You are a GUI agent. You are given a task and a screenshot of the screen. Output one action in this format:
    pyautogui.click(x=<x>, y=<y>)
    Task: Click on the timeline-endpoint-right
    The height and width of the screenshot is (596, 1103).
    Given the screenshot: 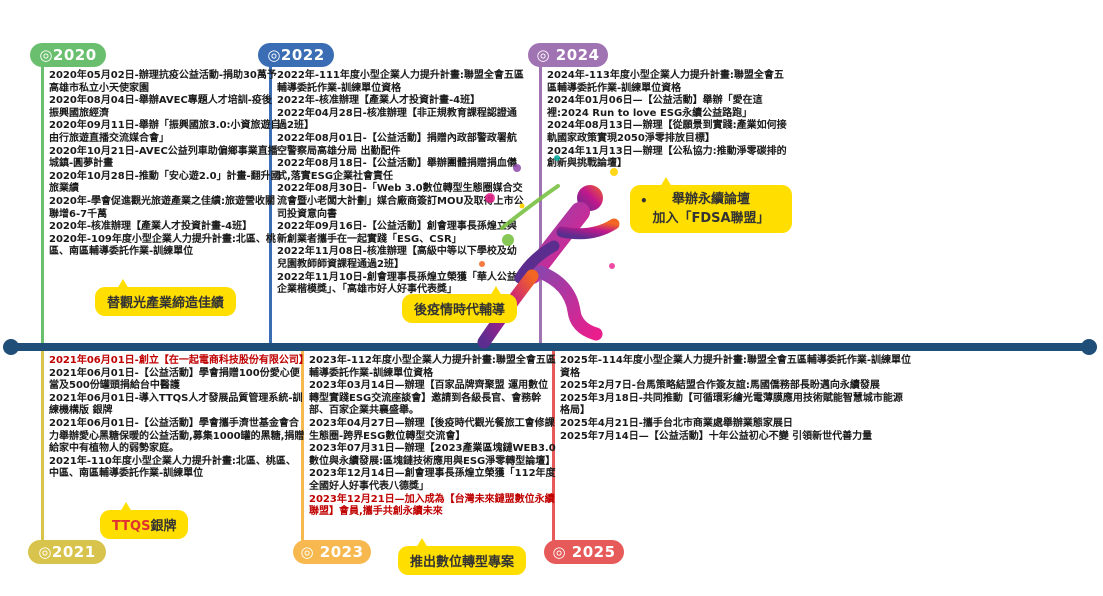 What is the action you would take?
    pyautogui.click(x=1089, y=347)
    